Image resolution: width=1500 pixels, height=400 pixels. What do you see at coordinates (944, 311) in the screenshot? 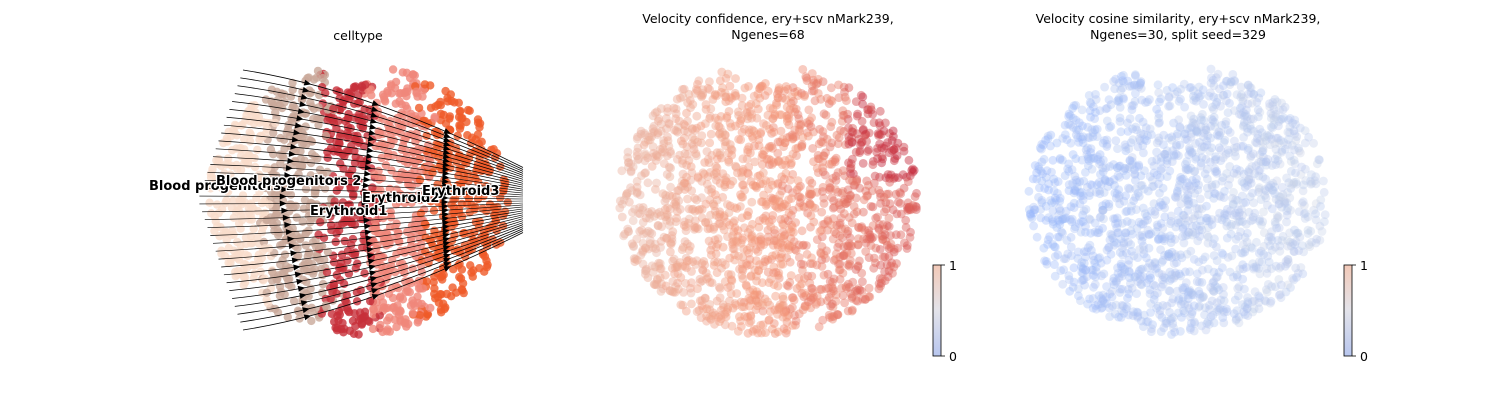
I see `panel2-colorbar: 1 0` at bounding box center [944, 311].